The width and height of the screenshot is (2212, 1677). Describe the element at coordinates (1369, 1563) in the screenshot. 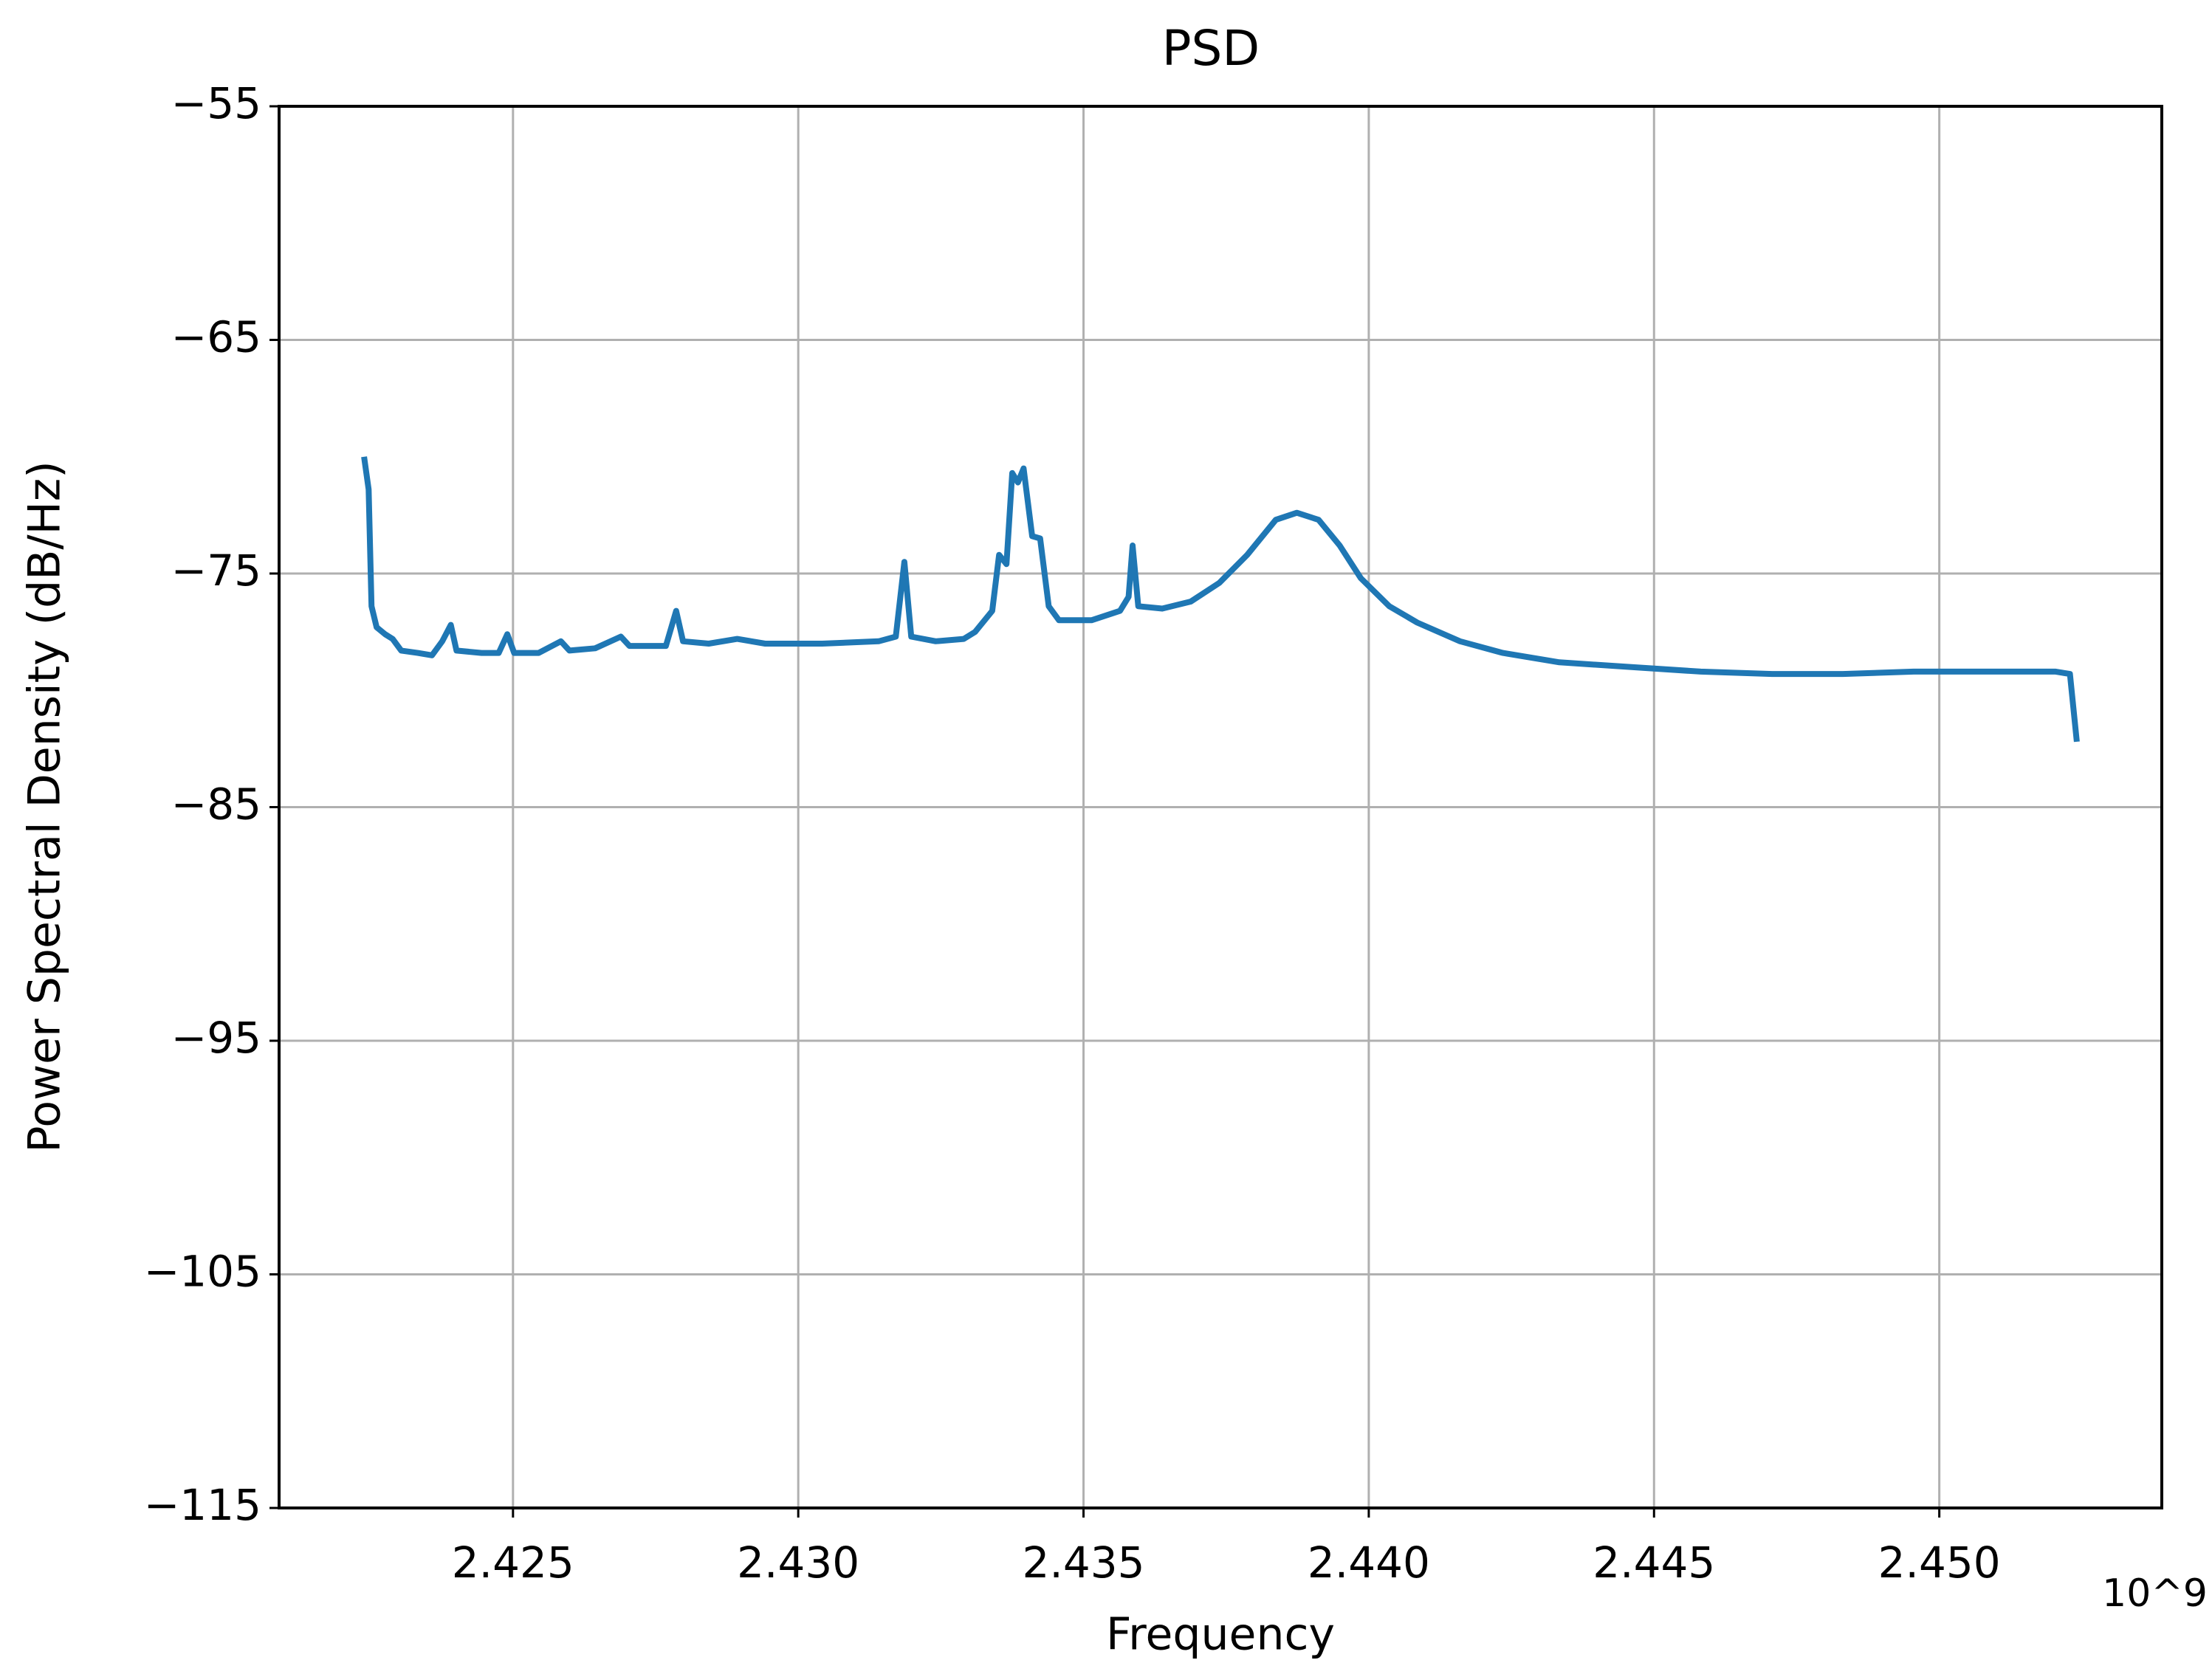

I see `x-tick-label: 2.440` at that location.